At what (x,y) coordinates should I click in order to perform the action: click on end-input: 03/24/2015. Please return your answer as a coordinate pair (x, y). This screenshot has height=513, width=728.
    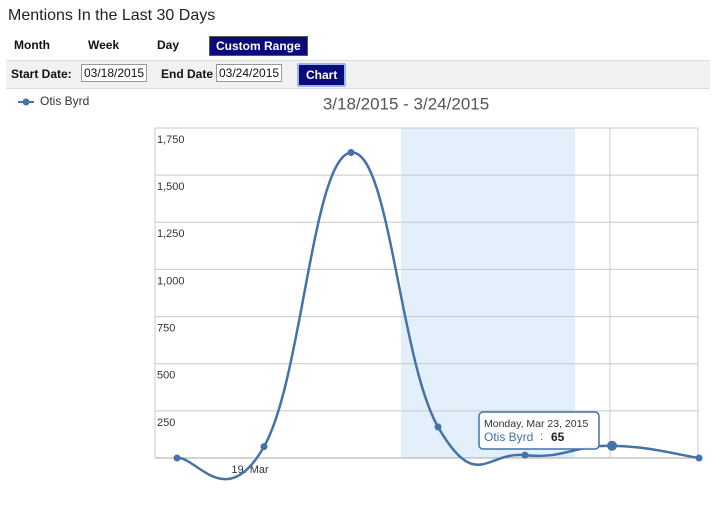
    Looking at the image, I should click on (249, 73).